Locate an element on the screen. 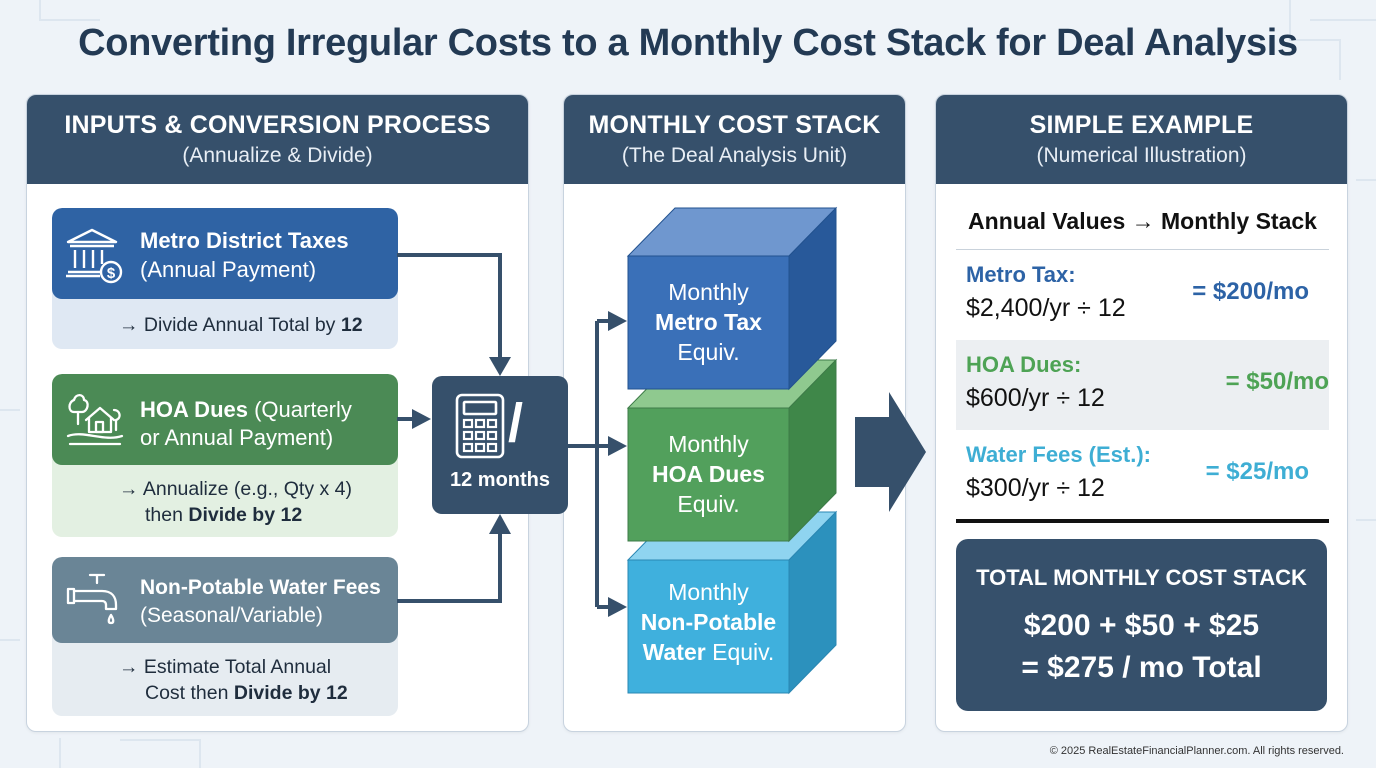 The image size is (1376, 768). big-right-arrow is located at coordinates (890, 452).